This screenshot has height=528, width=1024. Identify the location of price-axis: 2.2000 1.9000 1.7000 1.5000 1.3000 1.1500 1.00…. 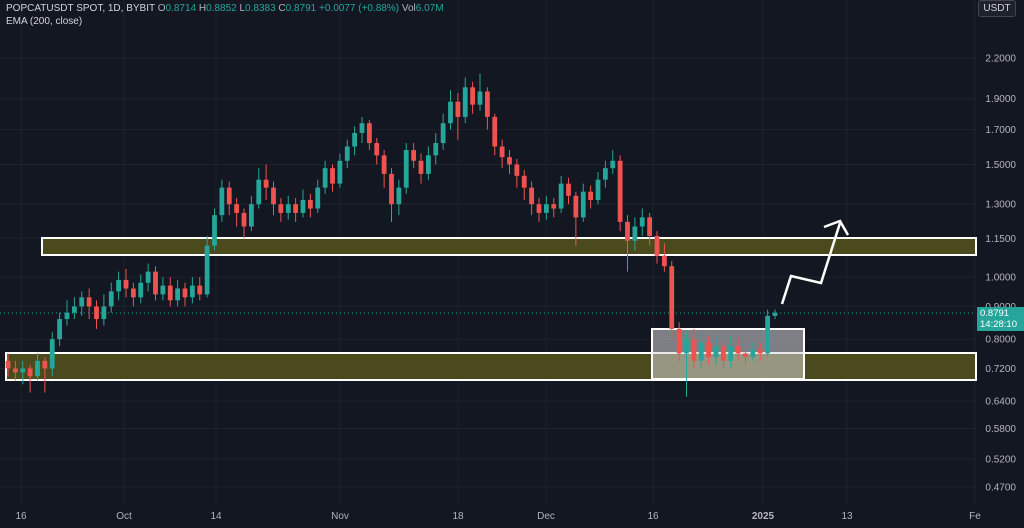
(1000, 274).